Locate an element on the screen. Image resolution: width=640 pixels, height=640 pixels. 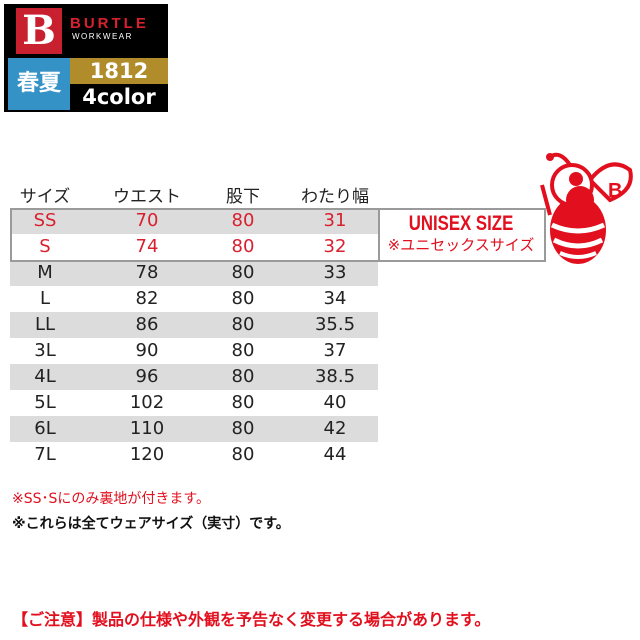
header-thigh: わたり幅 is located at coordinates (335, 197).